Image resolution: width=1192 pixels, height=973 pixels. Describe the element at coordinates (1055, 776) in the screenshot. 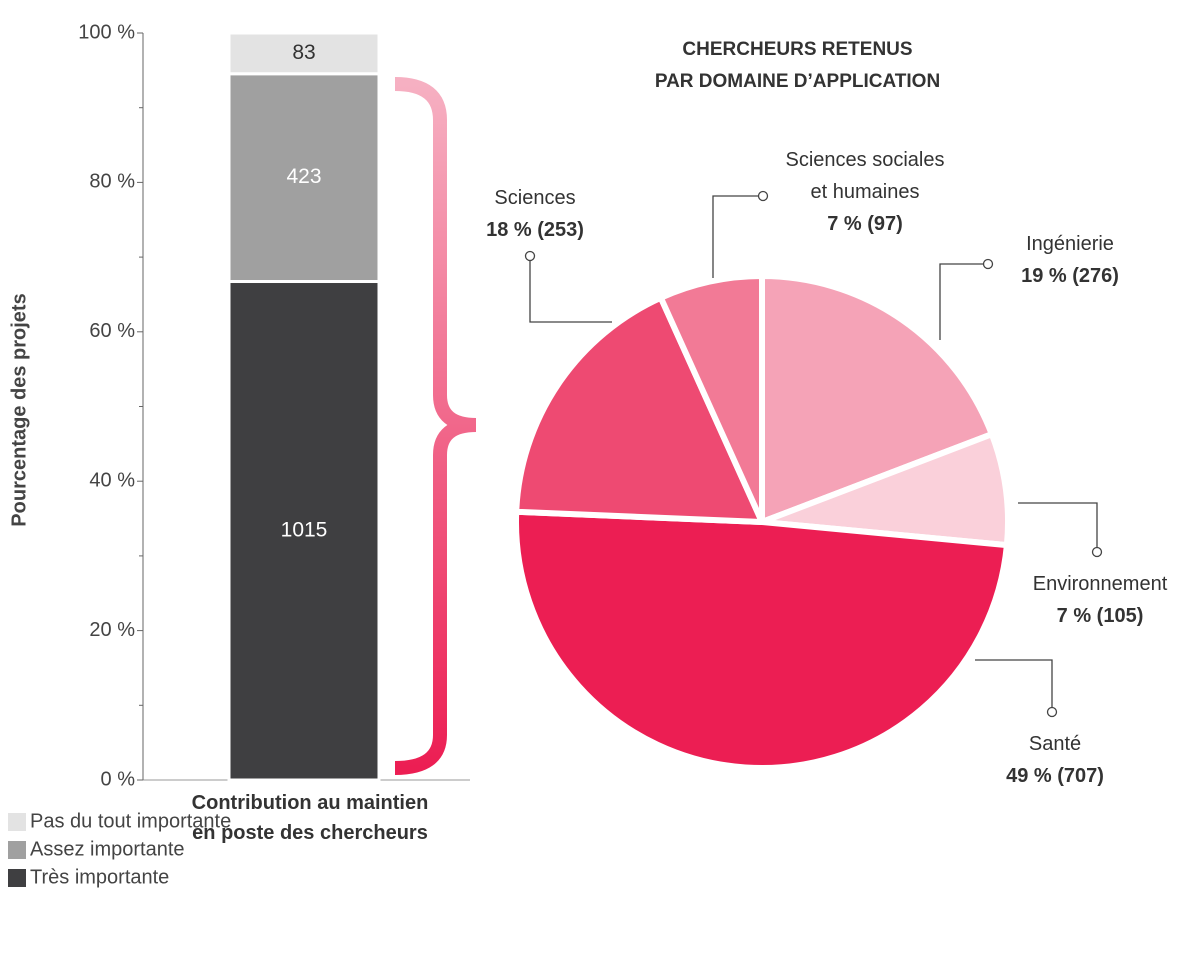

I see `slice-value: 49 % (707)` at that location.